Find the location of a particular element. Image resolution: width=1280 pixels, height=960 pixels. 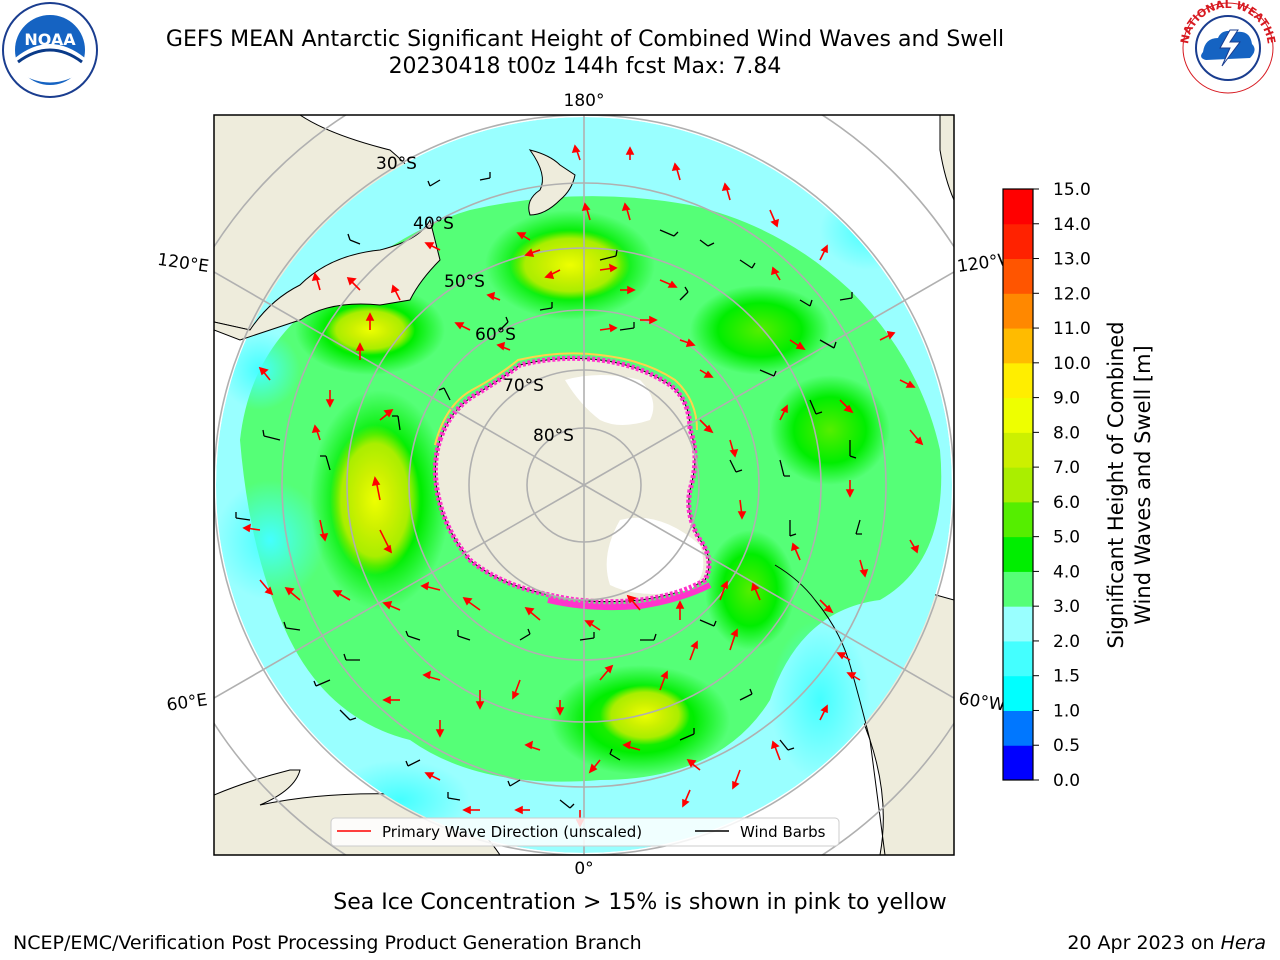

antarctica is located at coordinates (572, 481).